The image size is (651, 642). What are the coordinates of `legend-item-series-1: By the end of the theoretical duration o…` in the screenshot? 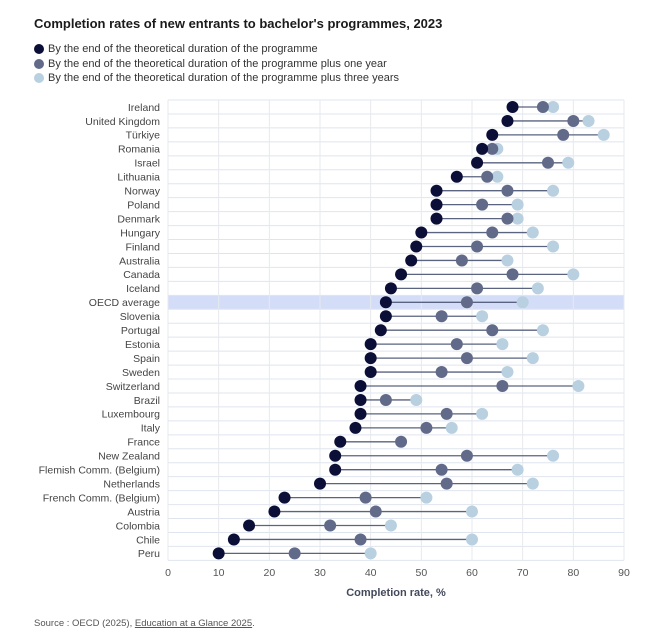 It's located at (216, 49).